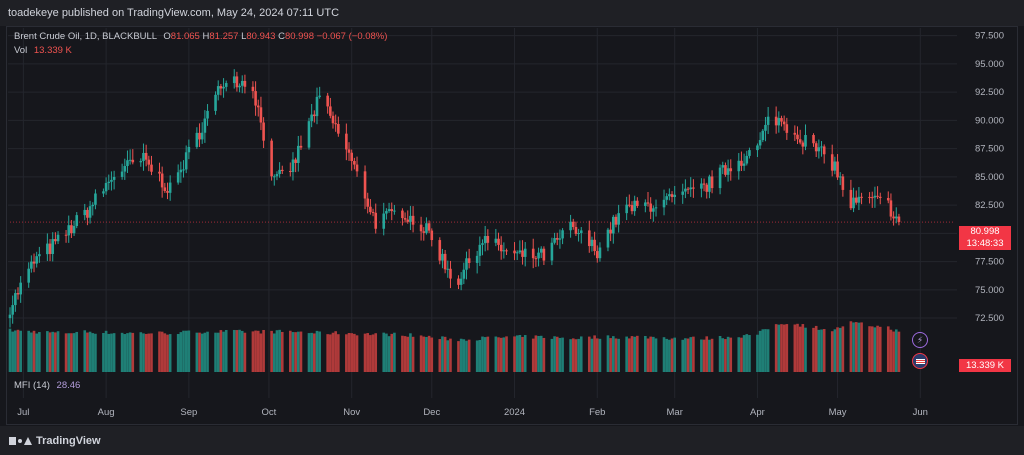  I want to click on tradingview-logo-icon, so click(20, 440).